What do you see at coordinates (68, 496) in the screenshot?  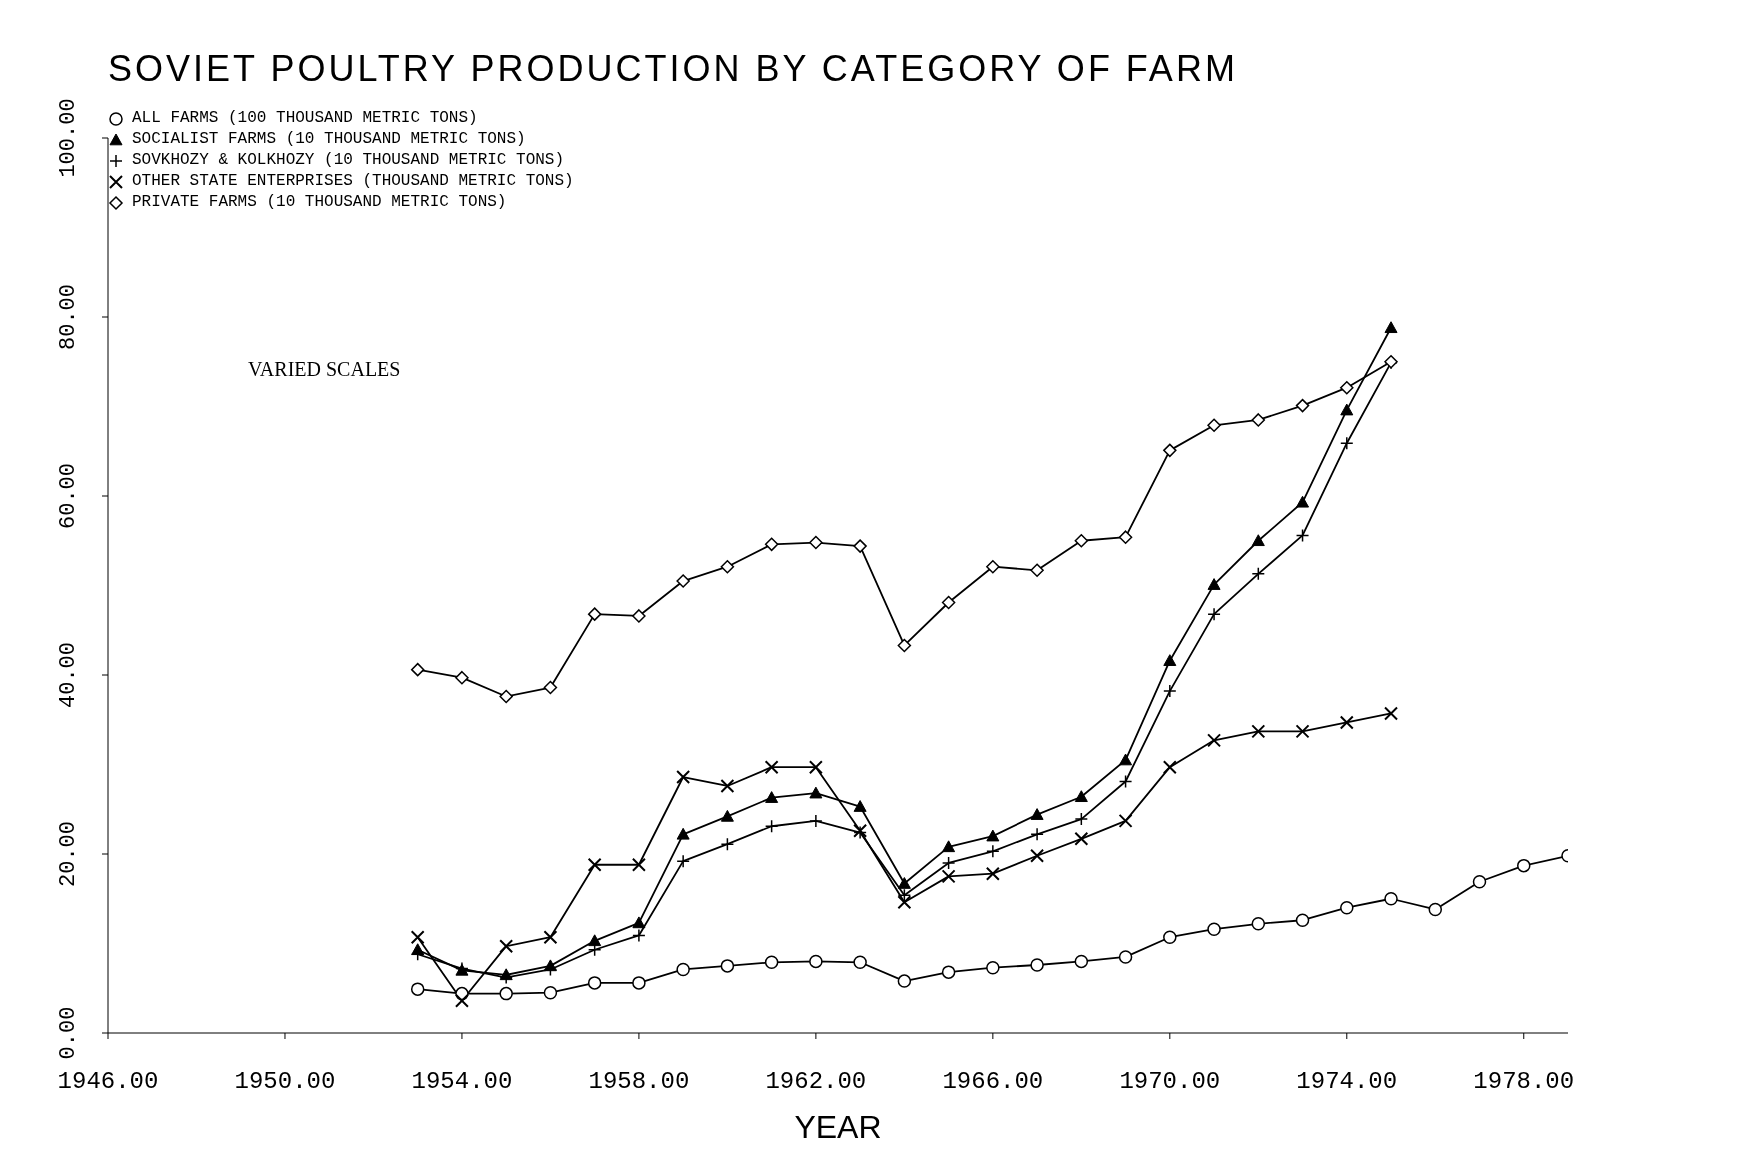 I see `y-tick-label: 60.00` at bounding box center [68, 496].